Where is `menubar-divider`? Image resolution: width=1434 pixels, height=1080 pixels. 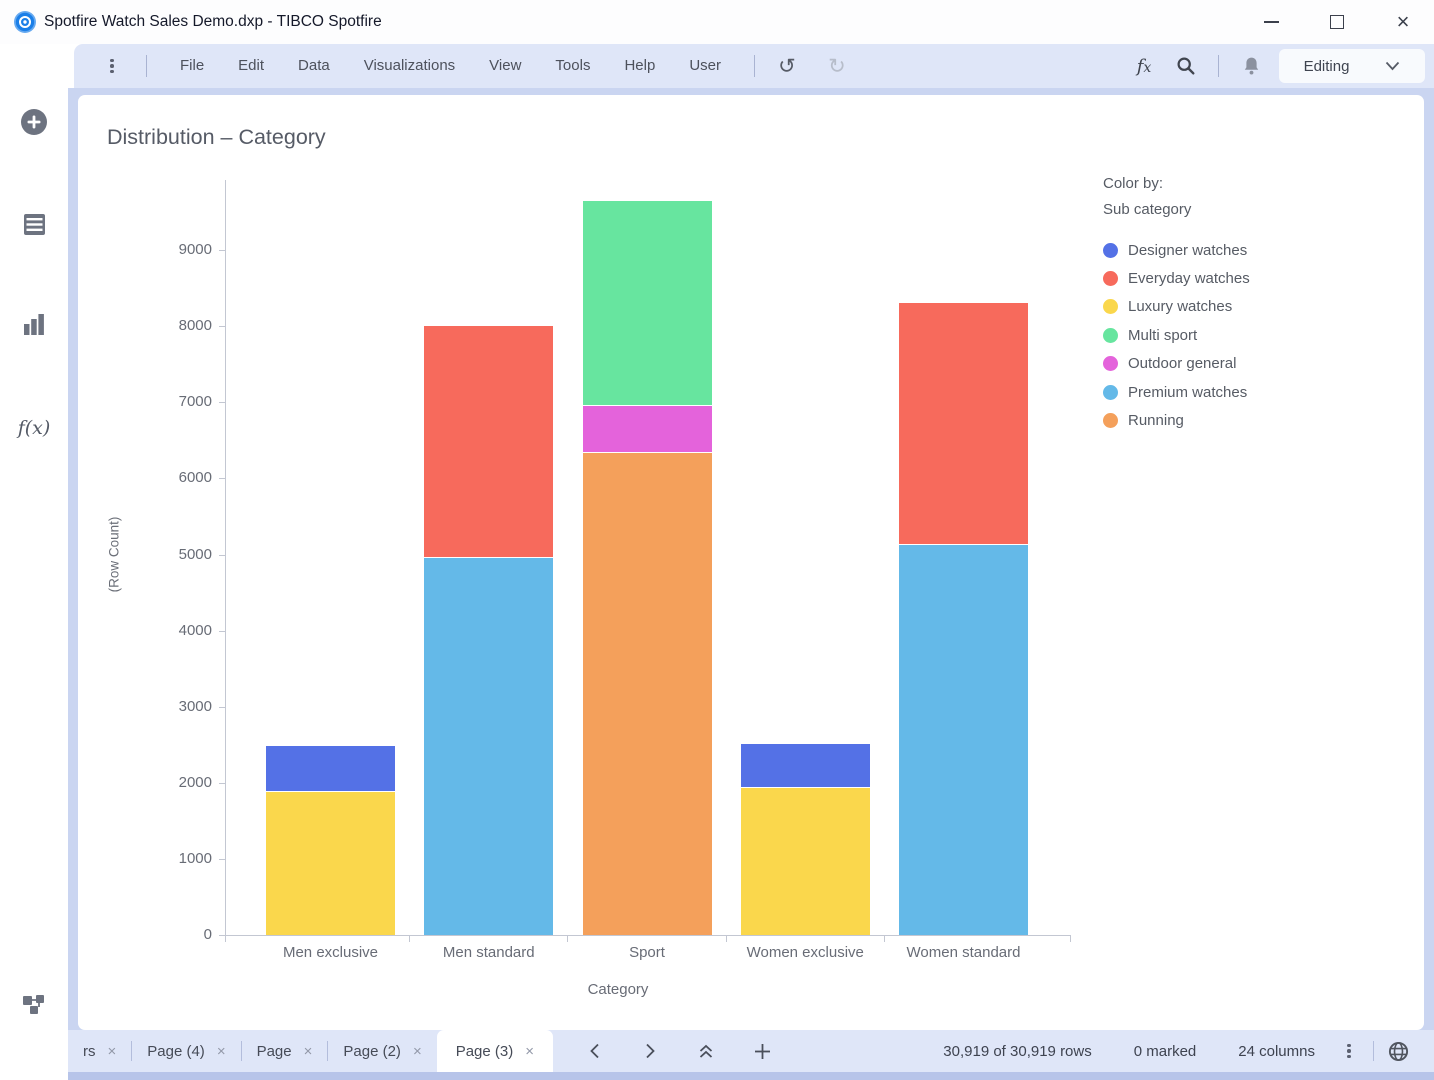 menubar-divider is located at coordinates (1218, 66).